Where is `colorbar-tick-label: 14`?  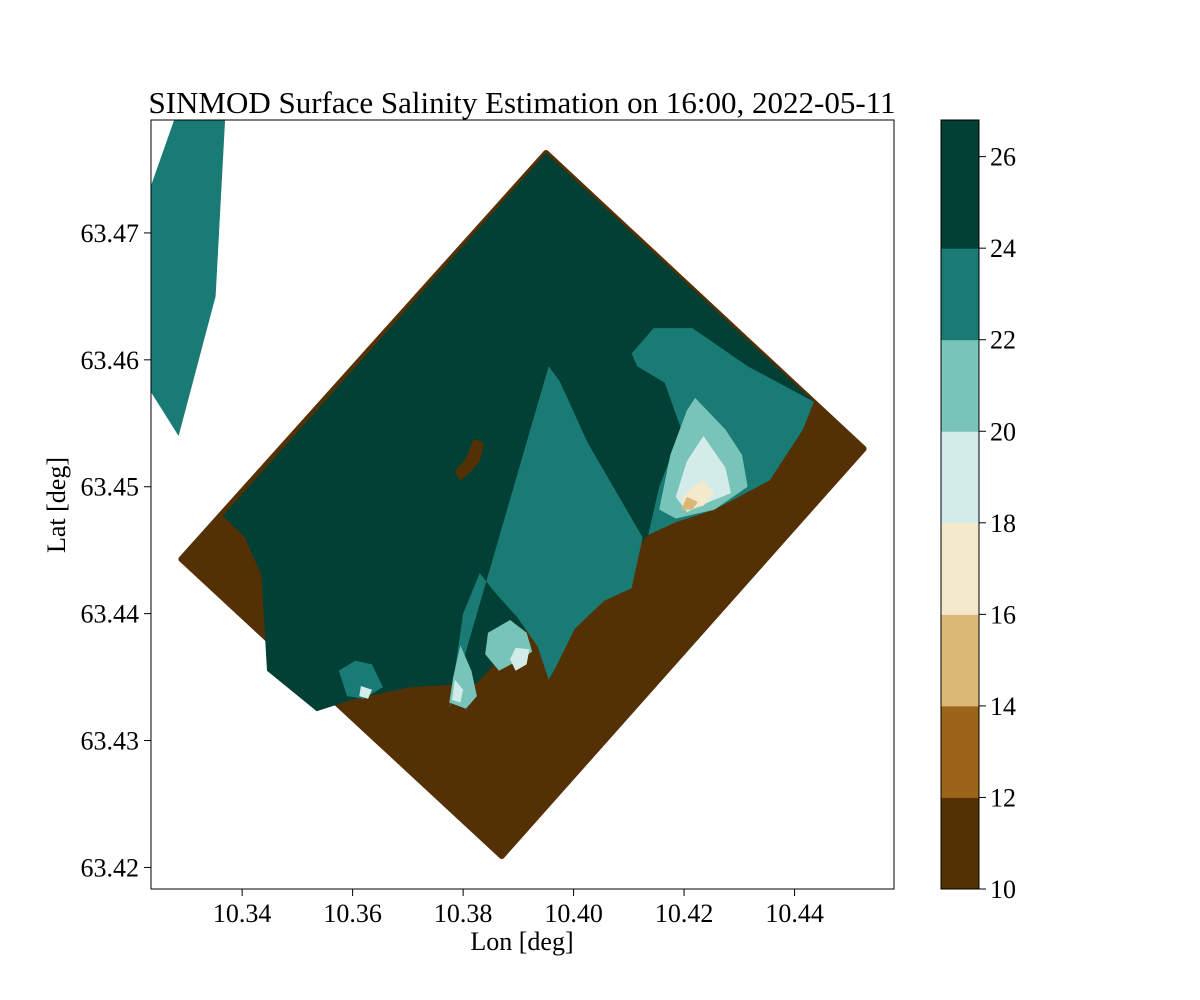 colorbar-tick-label: 14 is located at coordinates (1003, 706).